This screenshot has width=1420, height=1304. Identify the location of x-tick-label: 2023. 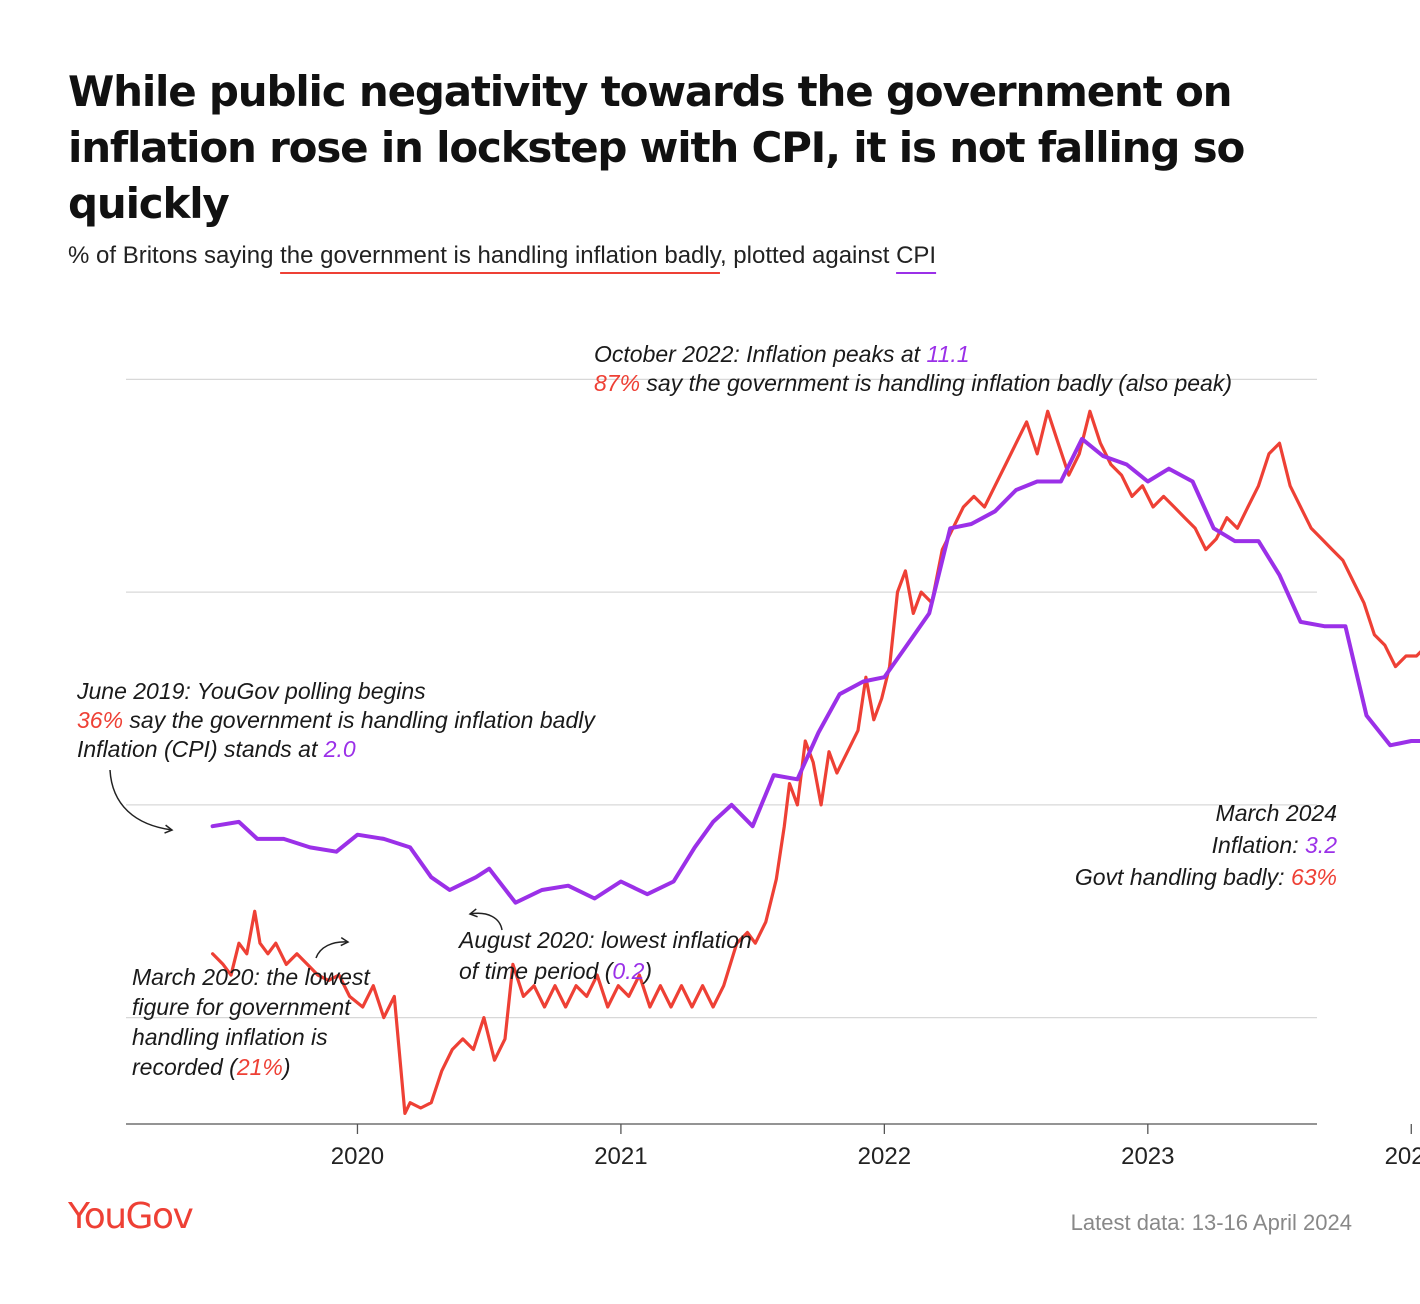
(1147, 1156).